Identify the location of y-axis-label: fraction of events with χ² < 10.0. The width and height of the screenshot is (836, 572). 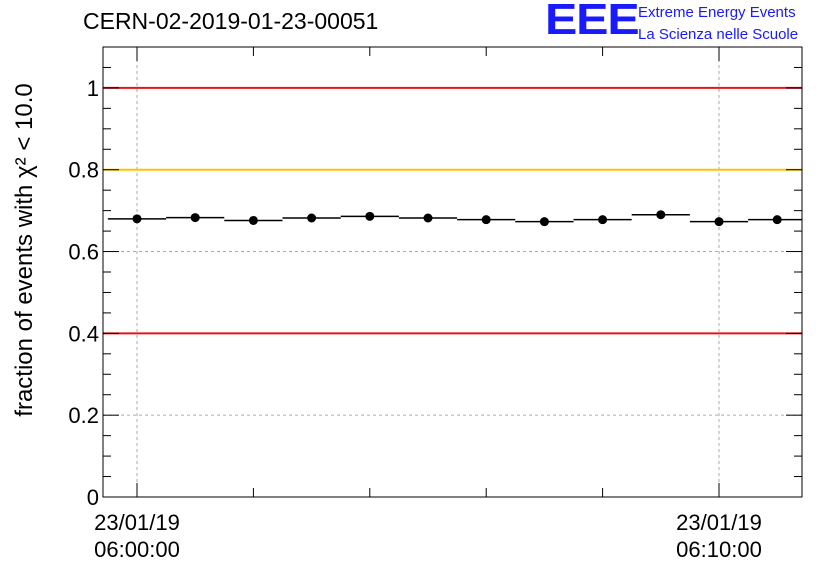
(24, 249).